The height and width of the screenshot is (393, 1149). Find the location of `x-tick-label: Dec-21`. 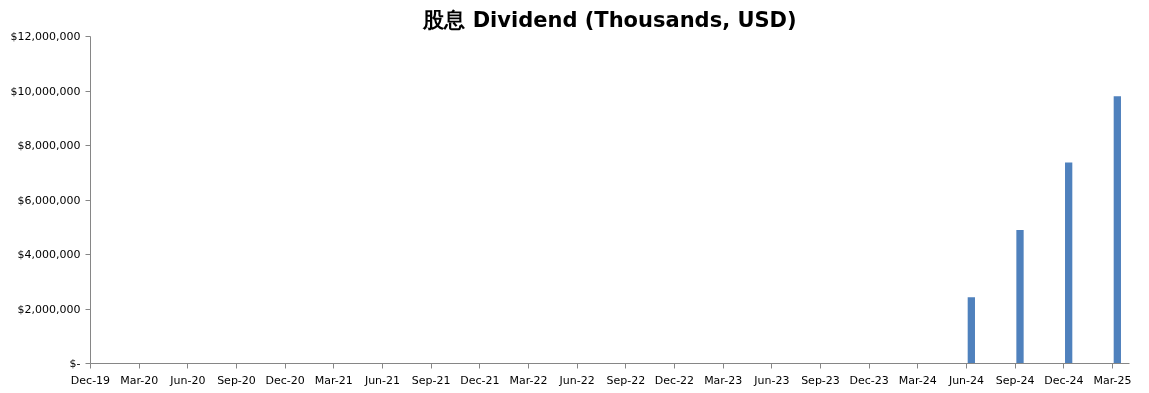

x-tick-label: Dec-21 is located at coordinates (480, 380).